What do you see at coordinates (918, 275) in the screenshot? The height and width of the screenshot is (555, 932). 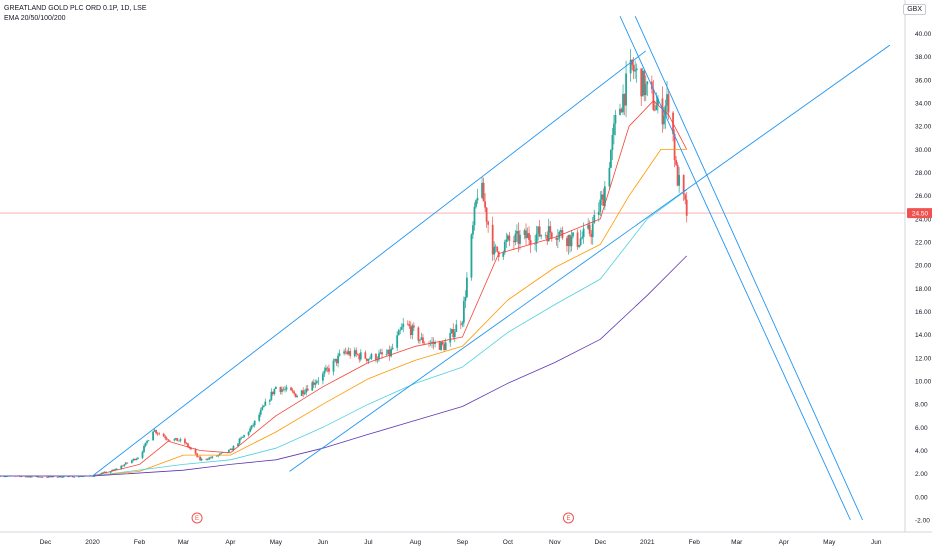 I see `price-axis-bg` at bounding box center [918, 275].